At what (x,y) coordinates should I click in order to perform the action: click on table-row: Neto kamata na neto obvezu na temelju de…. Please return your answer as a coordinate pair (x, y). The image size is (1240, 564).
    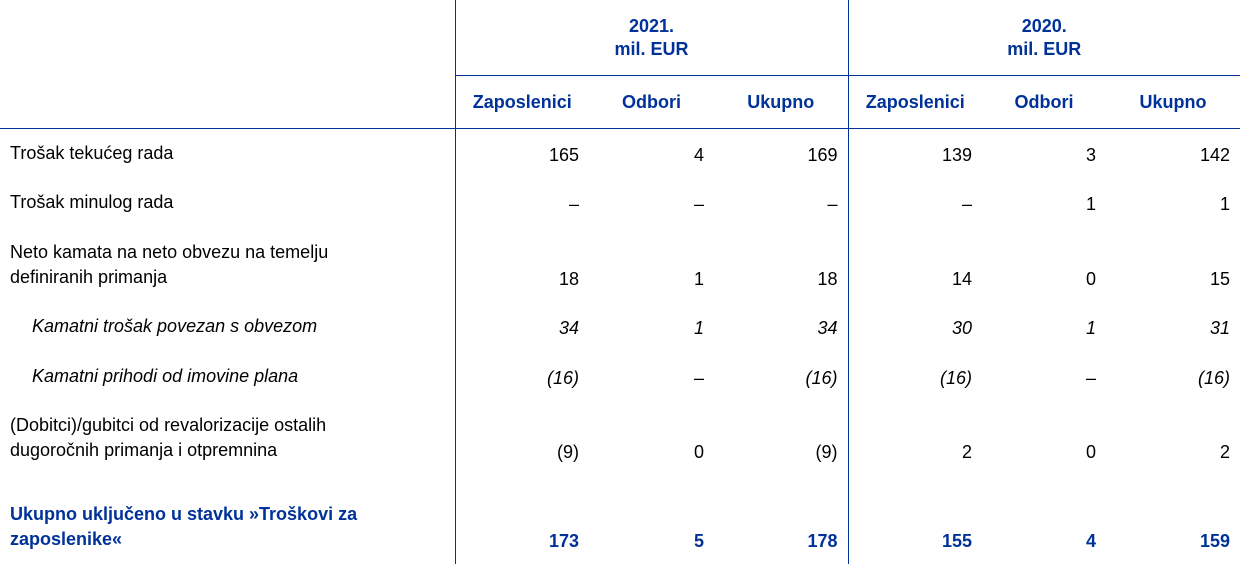
    Looking at the image, I should click on (620, 263).